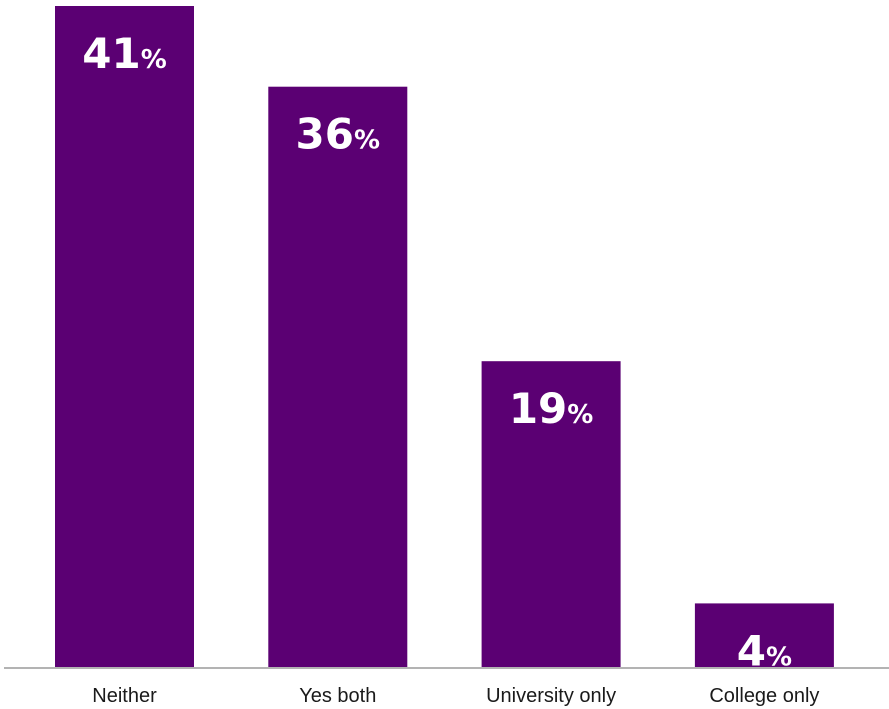 The width and height of the screenshot is (889, 709). What do you see at coordinates (338, 377) in the screenshot?
I see `bar-yes-both` at bounding box center [338, 377].